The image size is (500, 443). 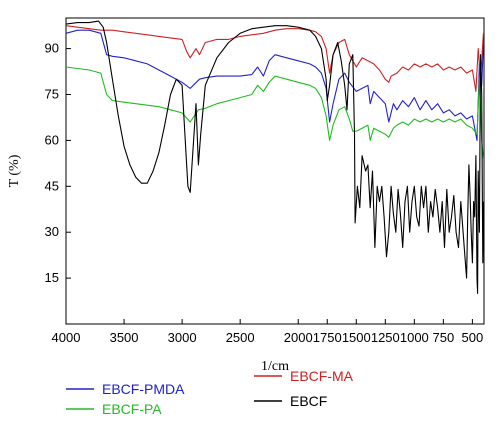 What do you see at coordinates (473, 337) in the screenshot?
I see `x-tick-label: 500` at bounding box center [473, 337].